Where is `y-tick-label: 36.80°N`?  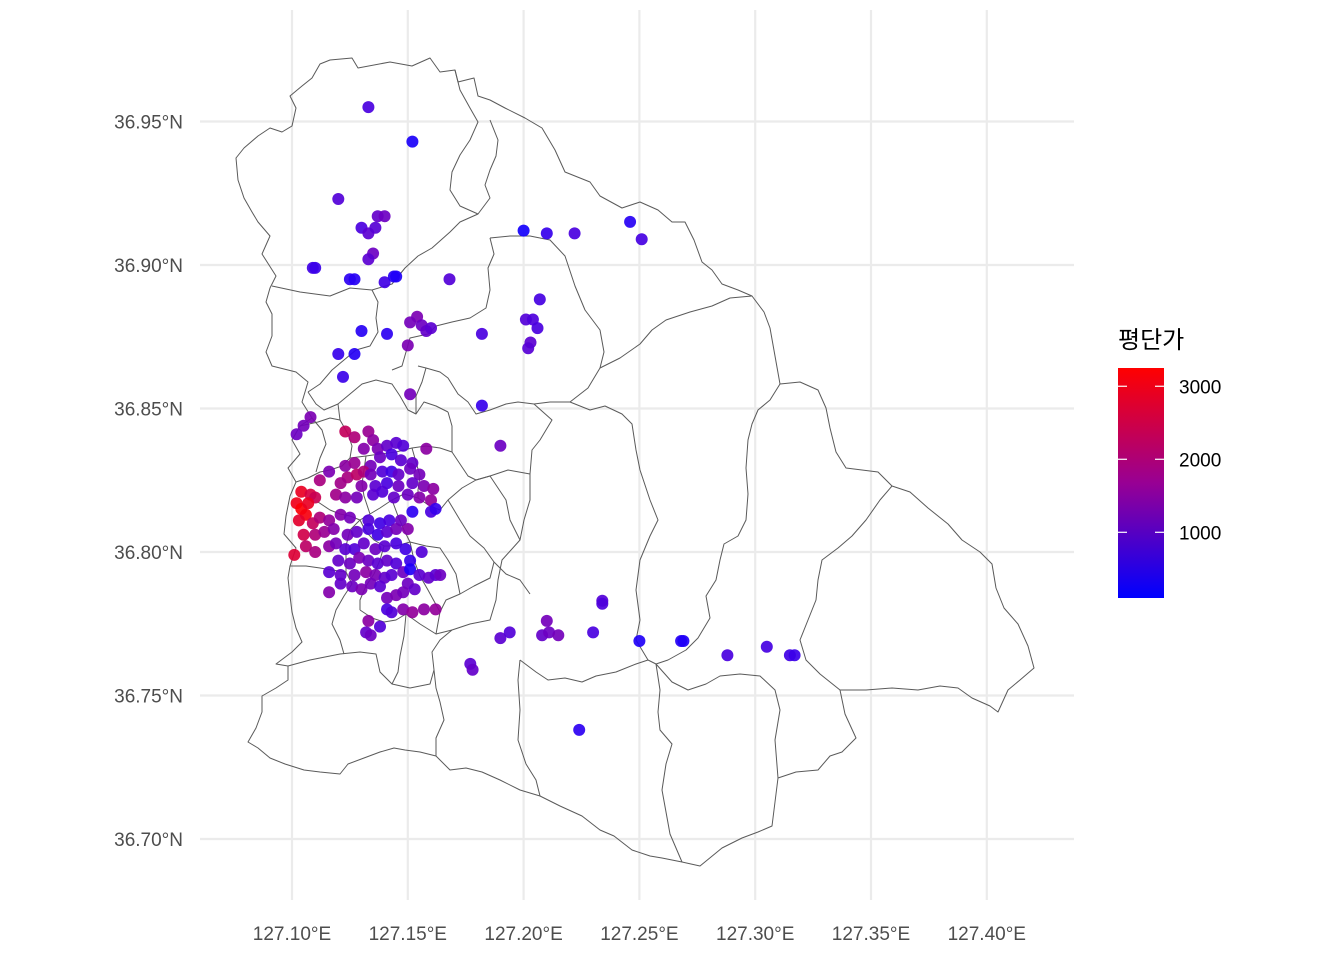
y-tick-label: 36.80°N is located at coordinates (148, 553).